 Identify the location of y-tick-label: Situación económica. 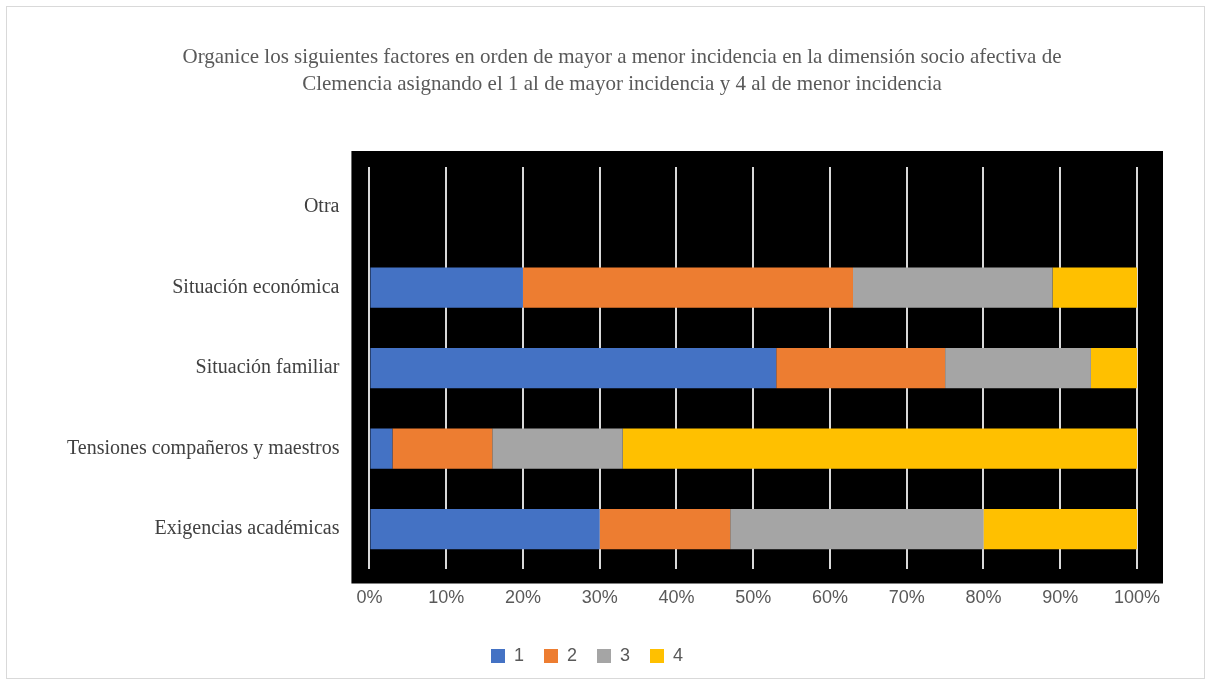
(256, 285).